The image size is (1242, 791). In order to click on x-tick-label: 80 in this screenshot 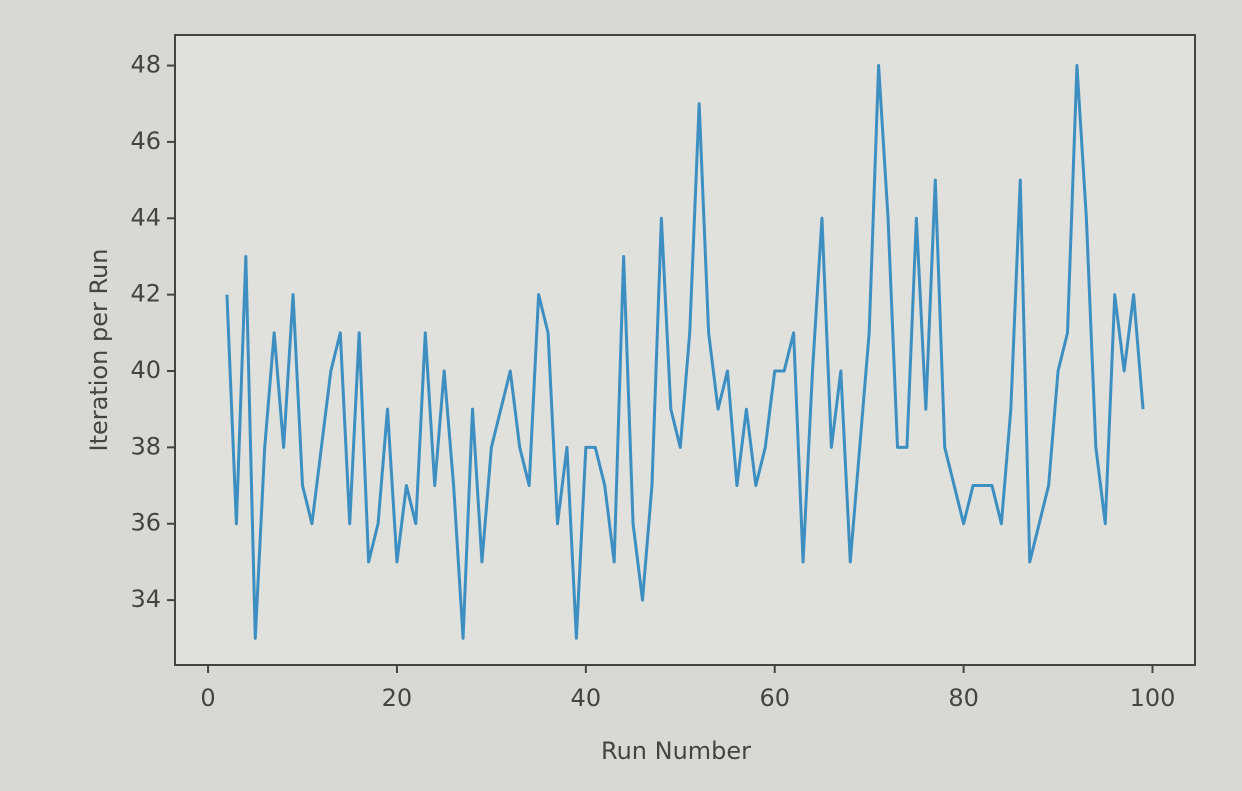, I will do `click(963, 698)`.